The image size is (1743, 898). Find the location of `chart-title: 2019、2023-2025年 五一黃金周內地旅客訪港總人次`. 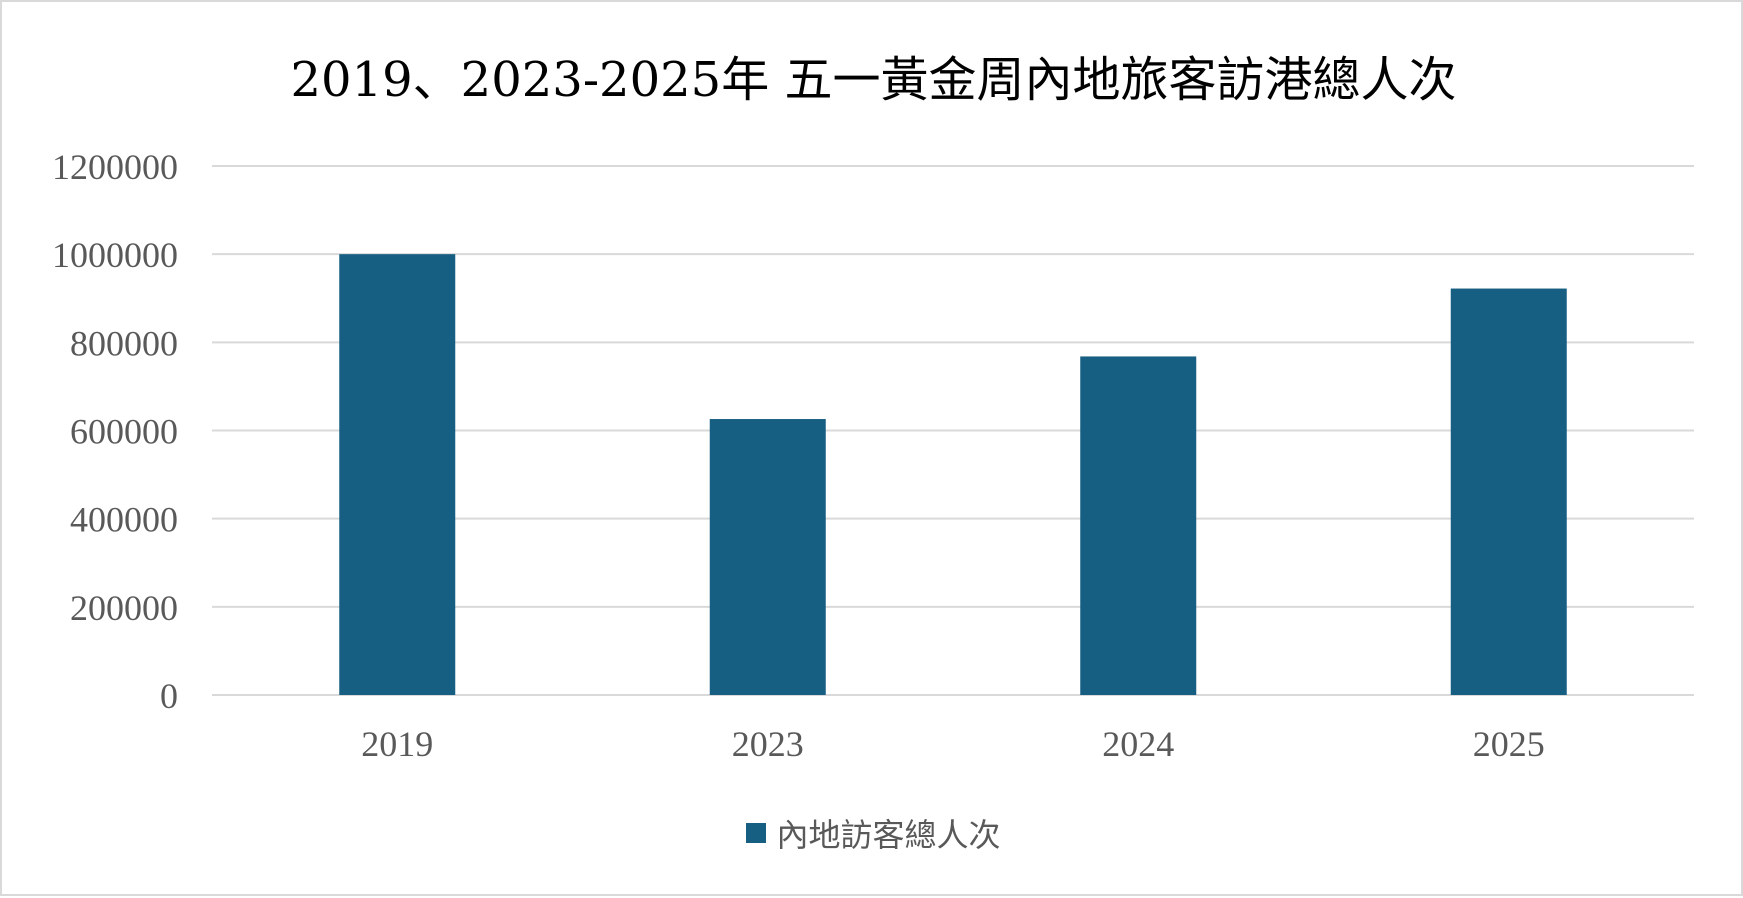

chart-title: 2019、2023-2025年 五一黃金周內地旅客訪港總人次 is located at coordinates (873, 80).